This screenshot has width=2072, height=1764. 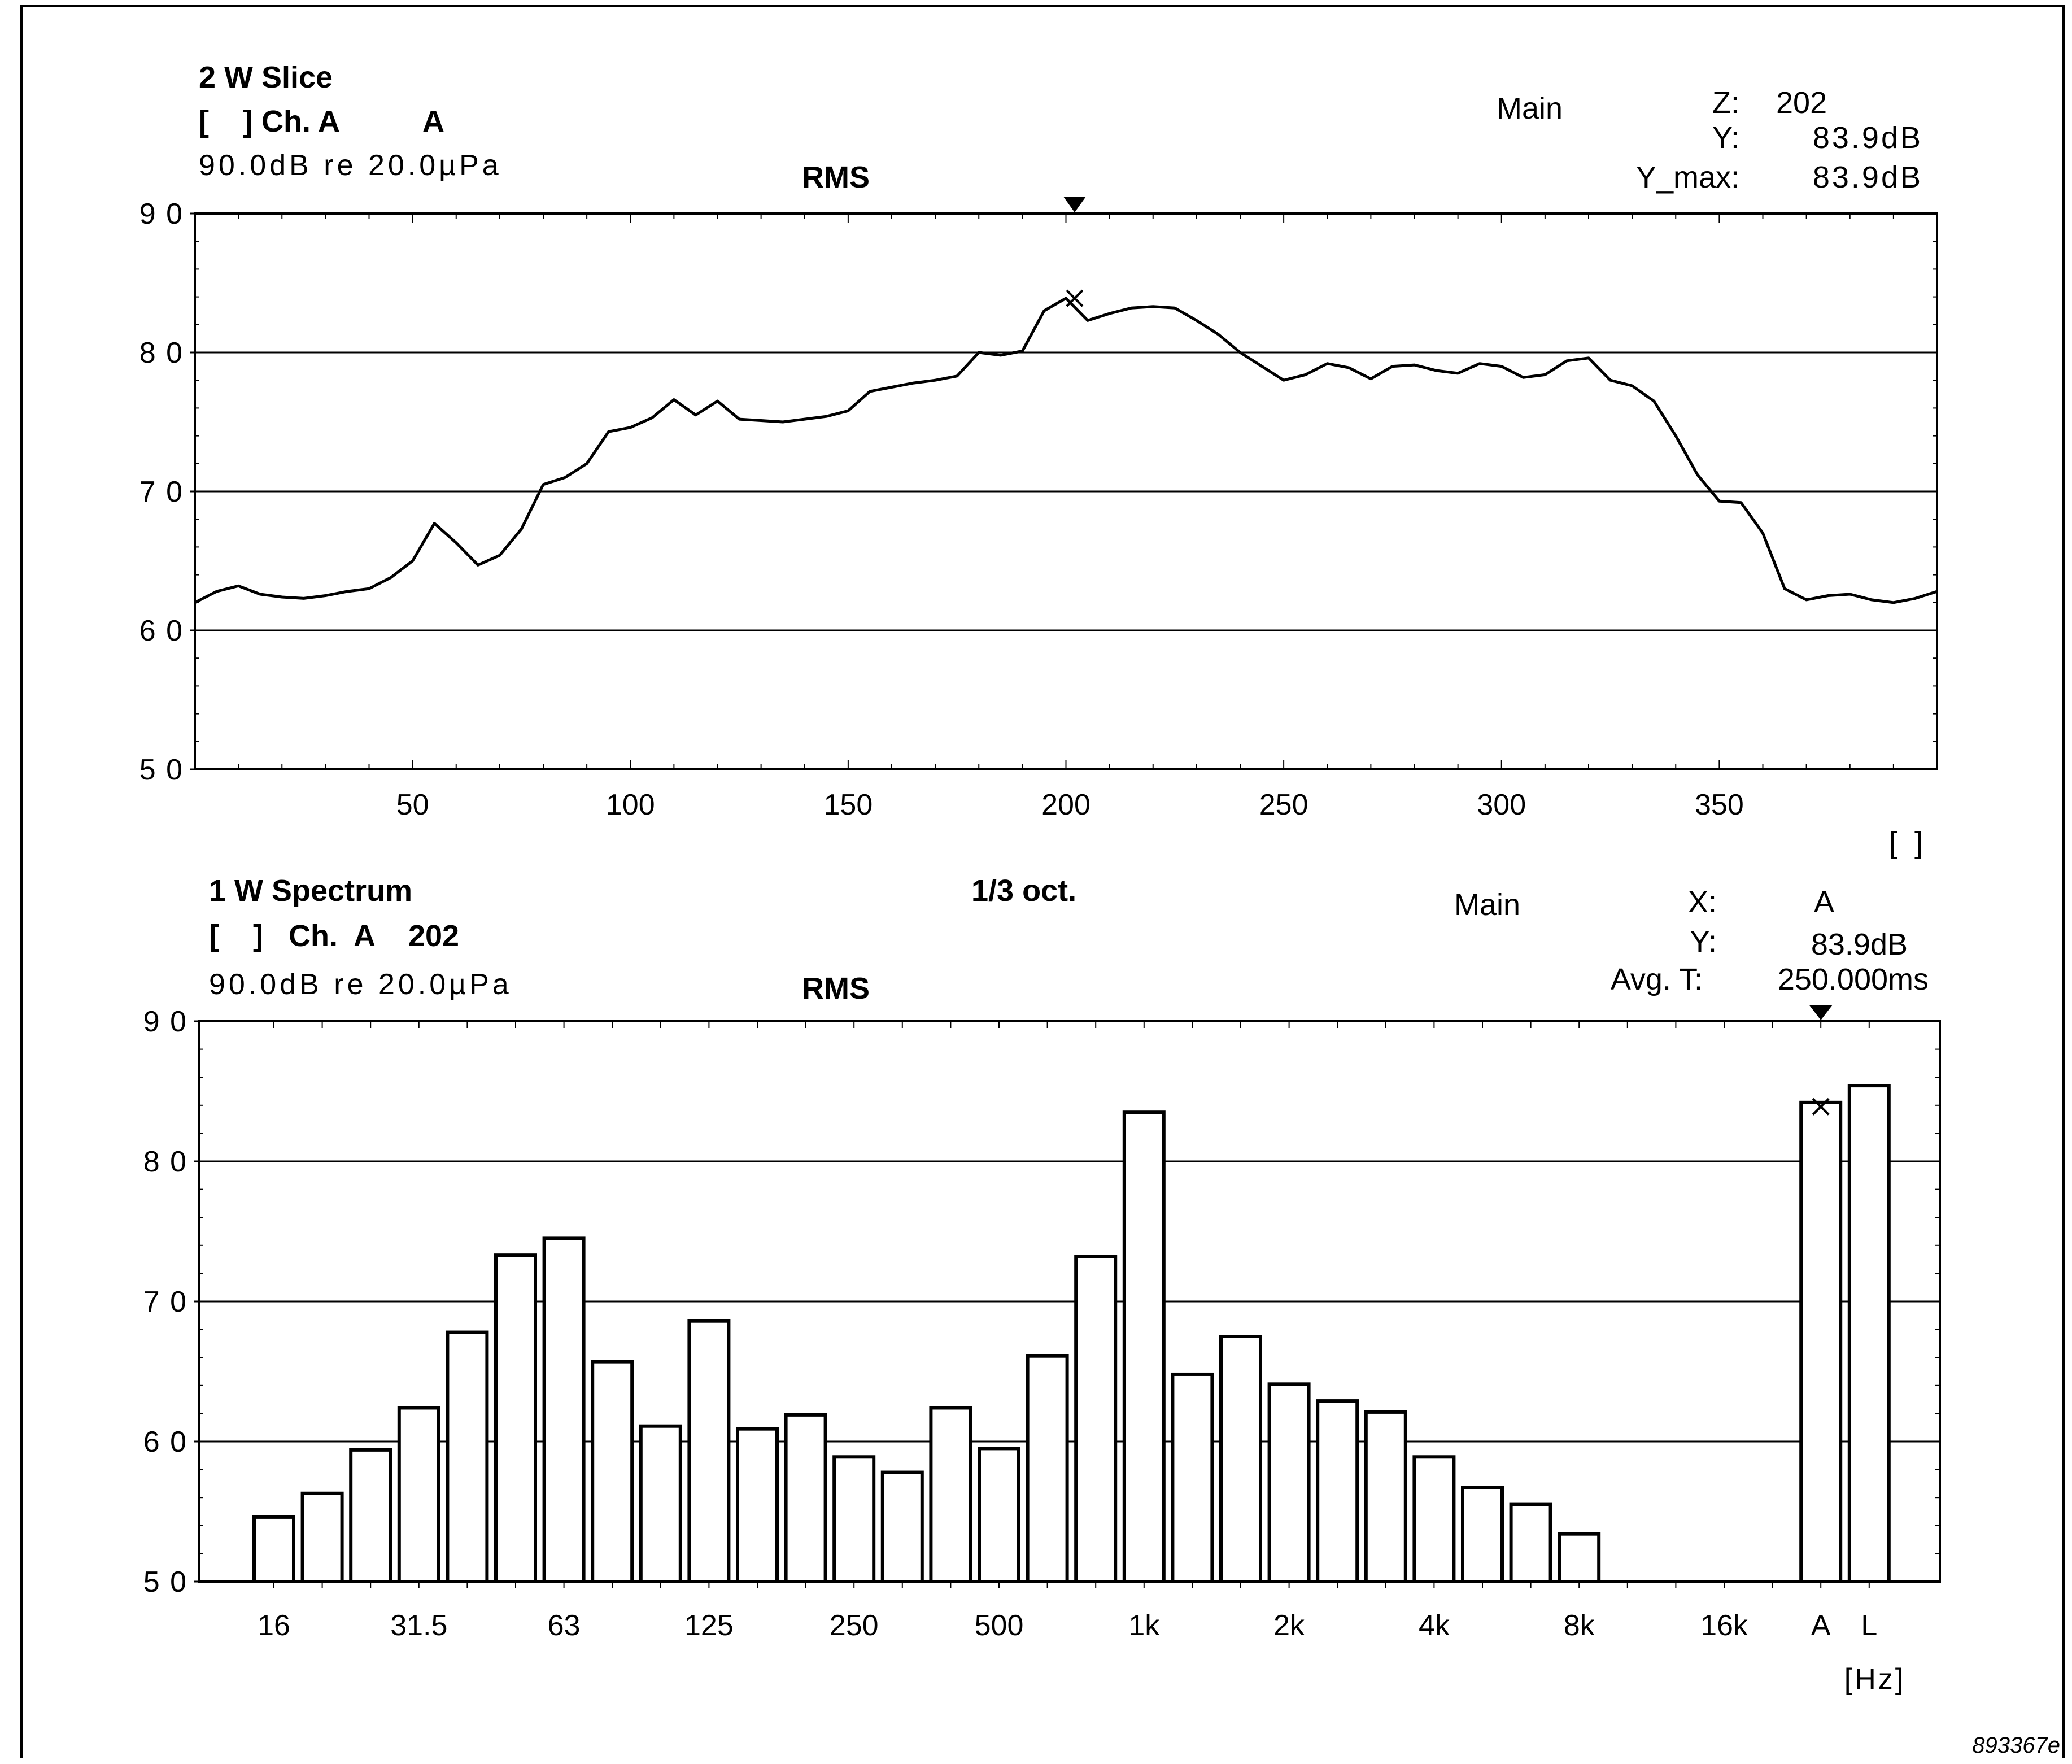 What do you see at coordinates (161, 214) in the screenshot?
I see `slice-y-tick-label: 9 0` at bounding box center [161, 214].